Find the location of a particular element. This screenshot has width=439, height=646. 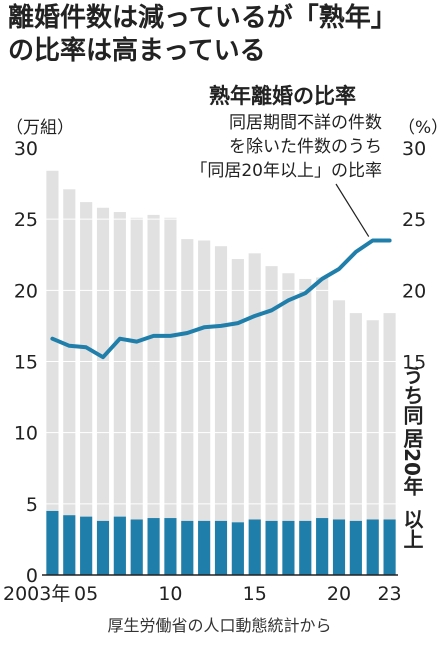

left-tick-label: 20 is located at coordinates (26, 291).